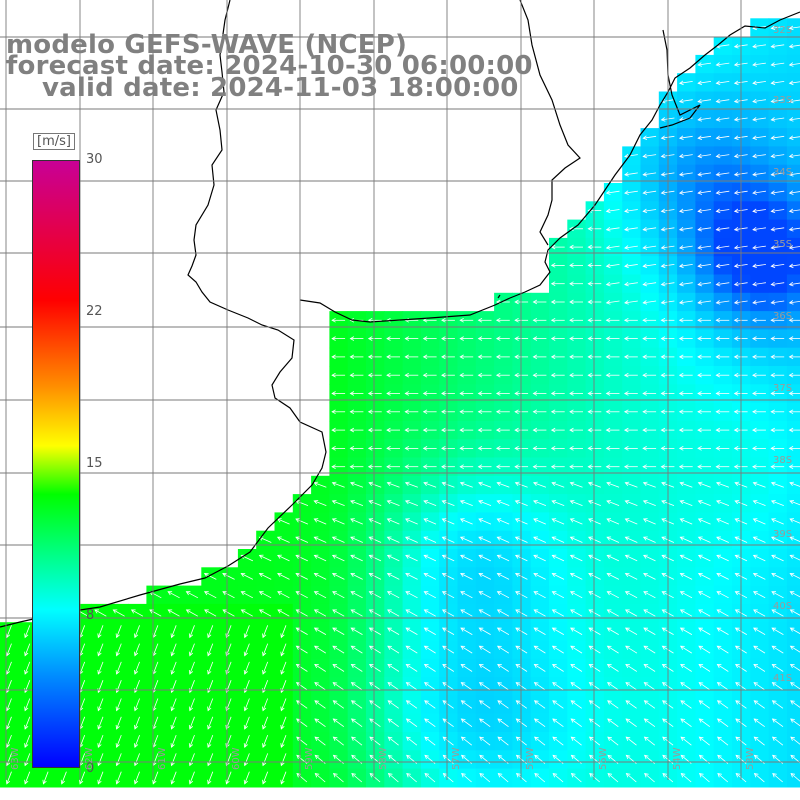  Describe the element at coordinates (677, 758) in the screenshot. I see `lon-label: 54W` at that location.